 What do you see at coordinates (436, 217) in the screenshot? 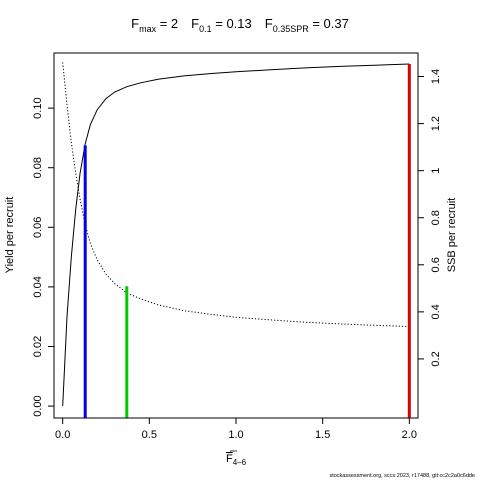
I see `y-right-tick-label: 0.8` at bounding box center [436, 217].